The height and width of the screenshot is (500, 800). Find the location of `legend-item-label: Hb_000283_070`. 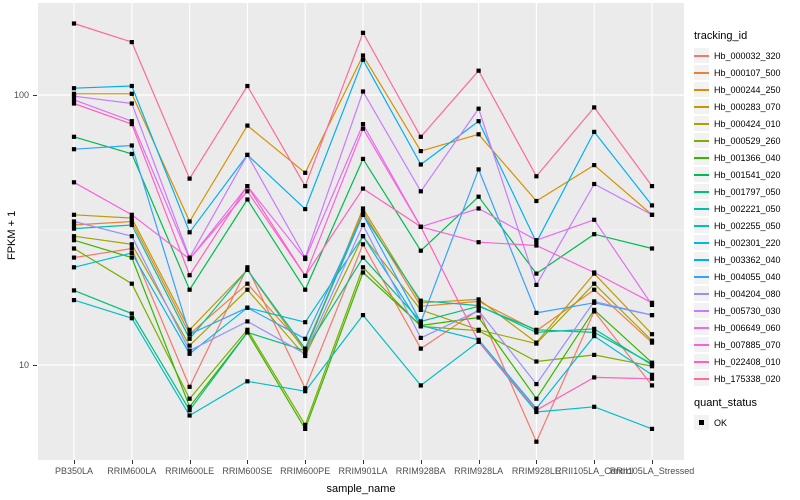

legend-item-label: Hb_000283_070 is located at coordinates (747, 106).